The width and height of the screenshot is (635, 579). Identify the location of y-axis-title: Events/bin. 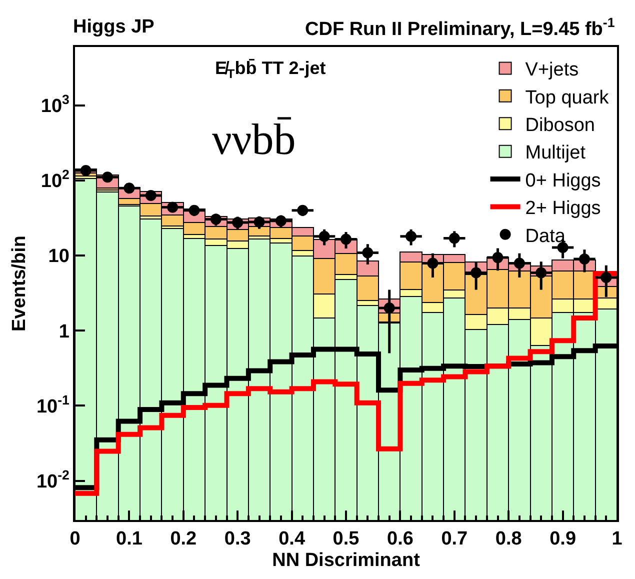
(19, 283).